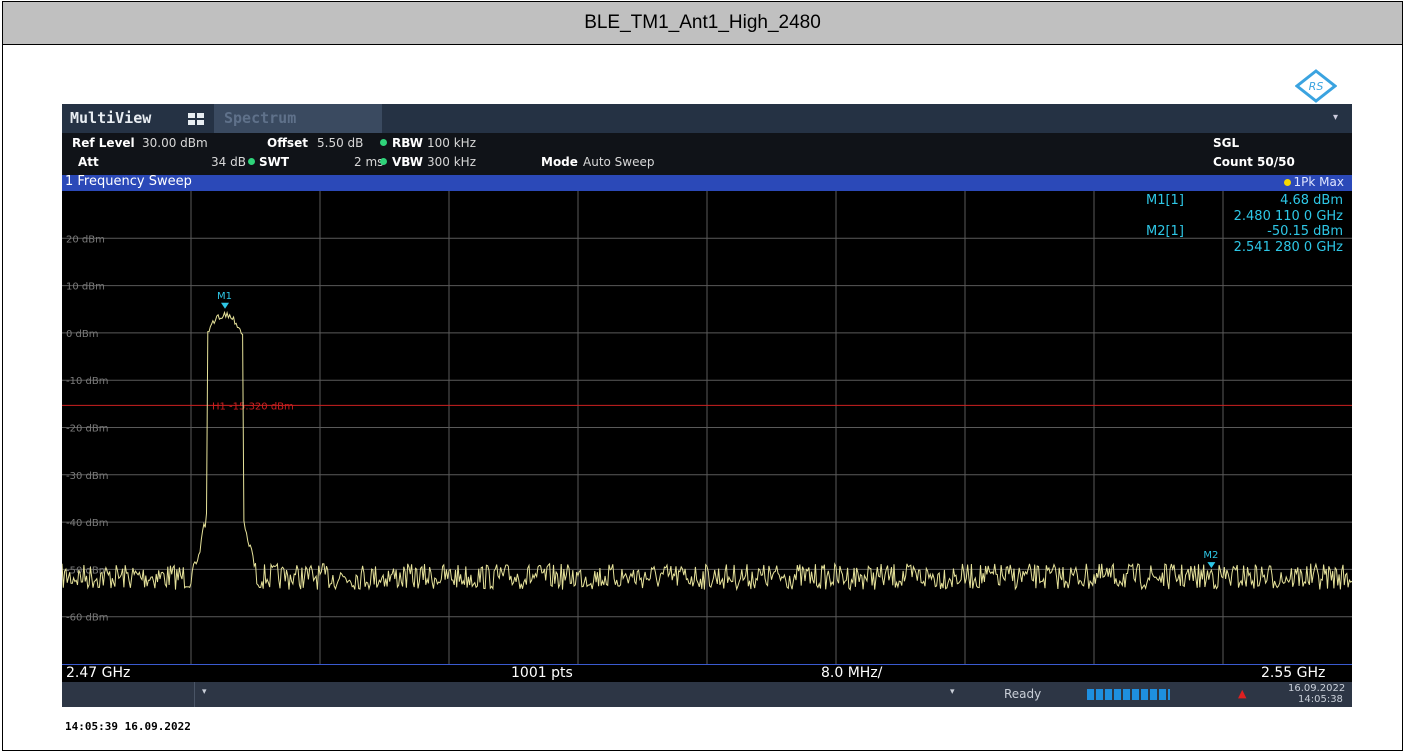  I want to click on marker-table-level: -50.15 dBm, so click(1305, 231).